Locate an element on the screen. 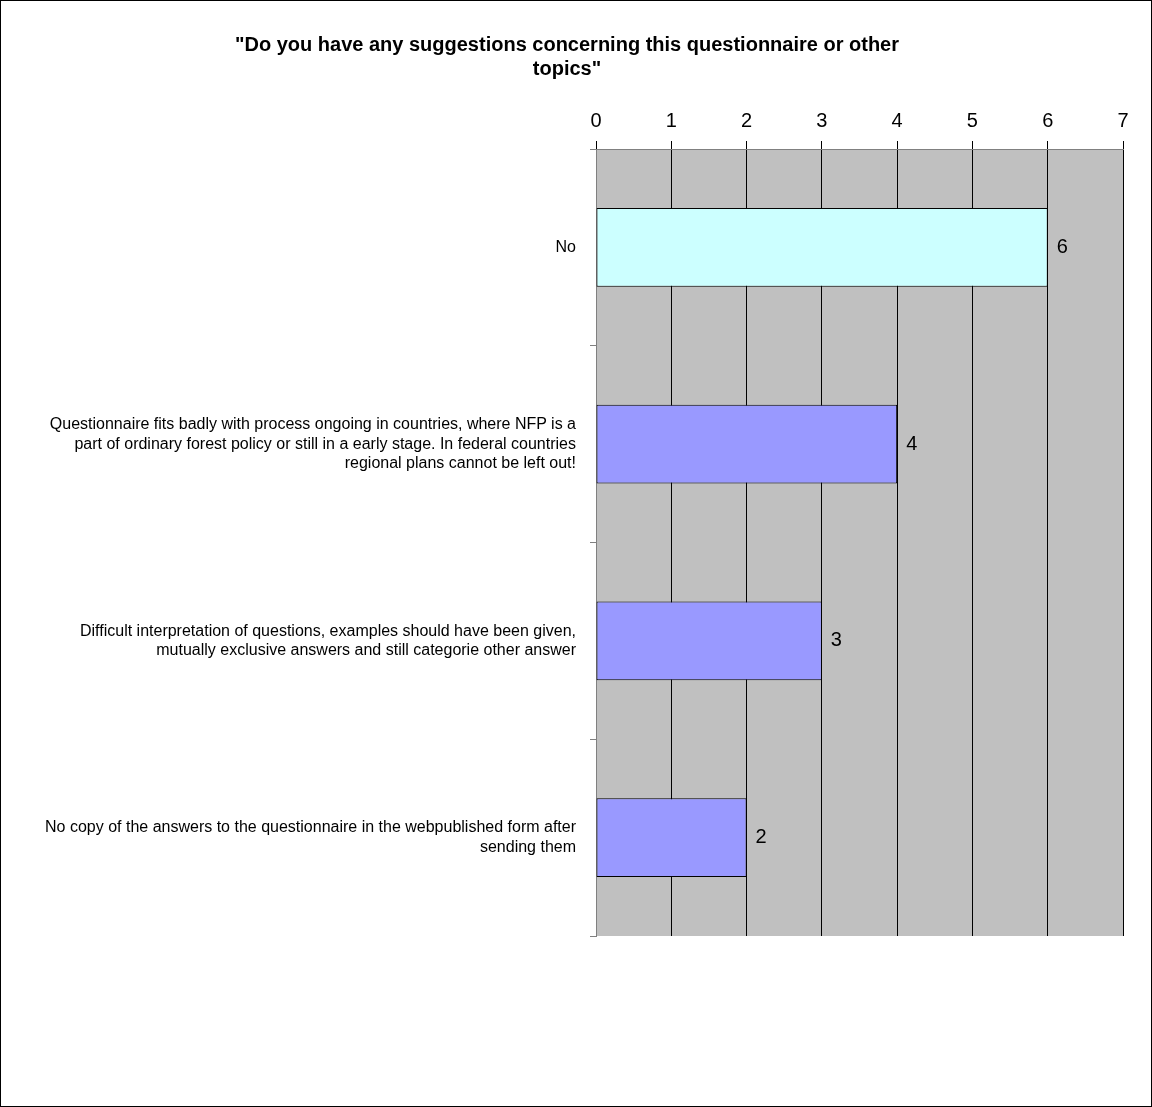 The image size is (1152, 1107). x-tick-label: 3 is located at coordinates (822, 119).